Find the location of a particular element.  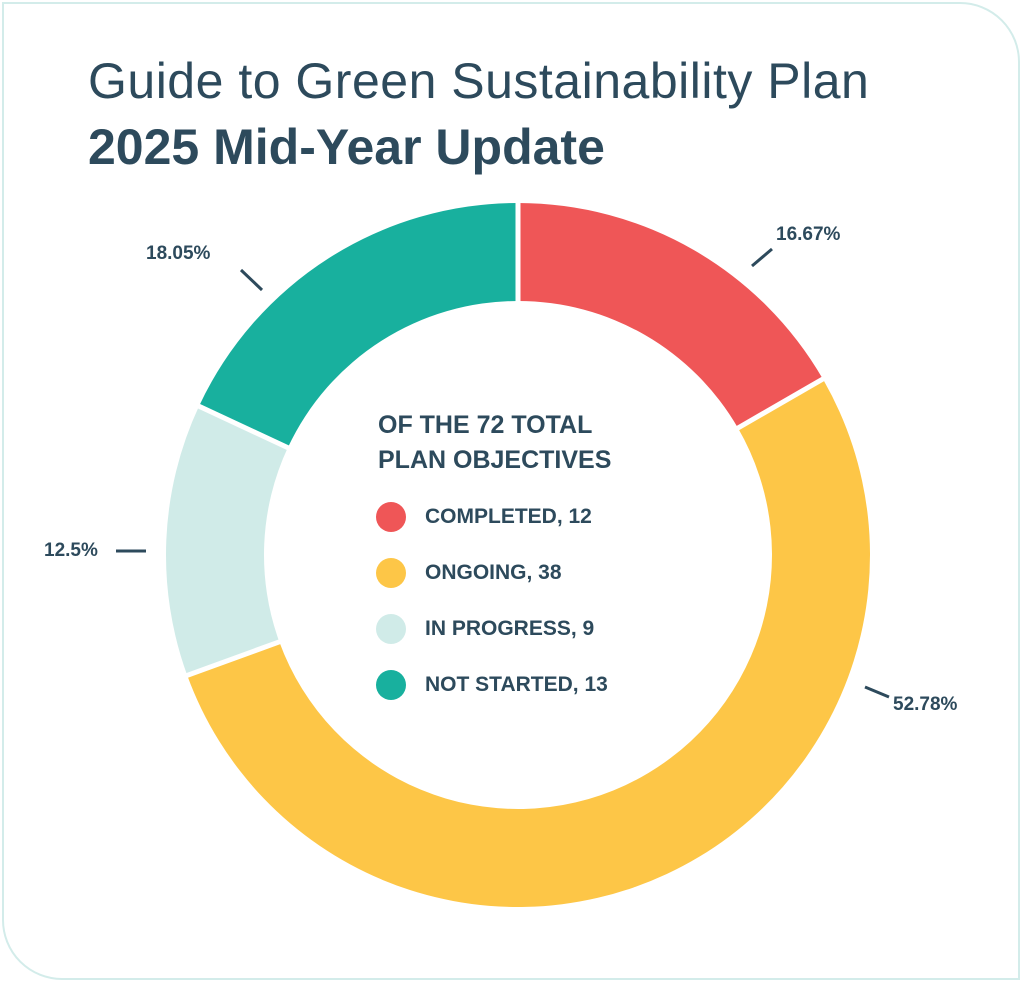

legend-item-ongoing: ONGOING, 38 is located at coordinates (469, 573).